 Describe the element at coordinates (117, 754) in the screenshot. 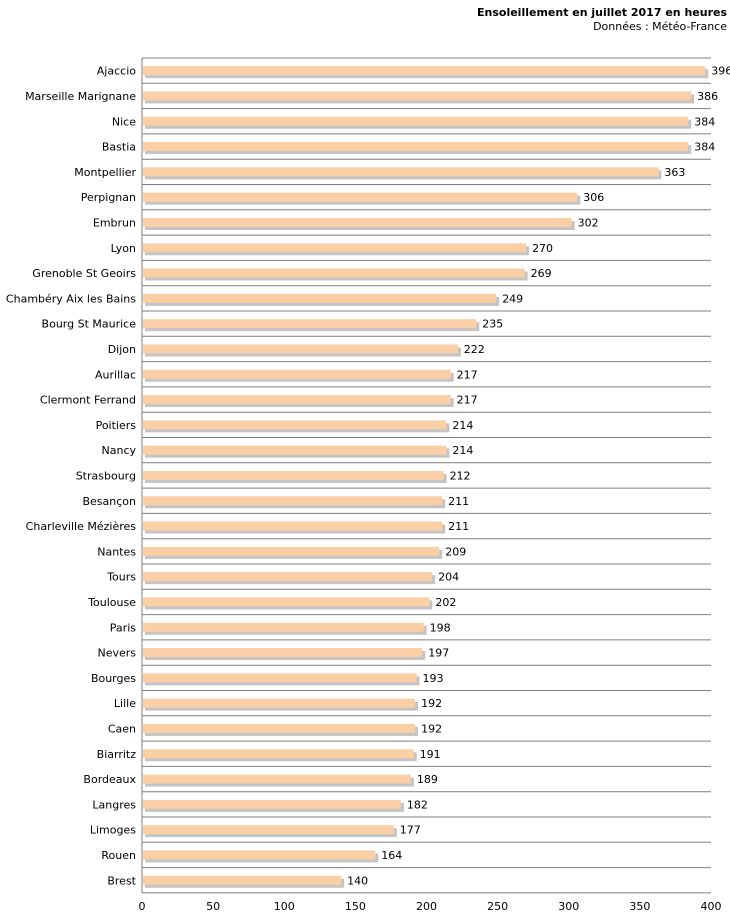

I see `category-label: Biarritz` at that location.